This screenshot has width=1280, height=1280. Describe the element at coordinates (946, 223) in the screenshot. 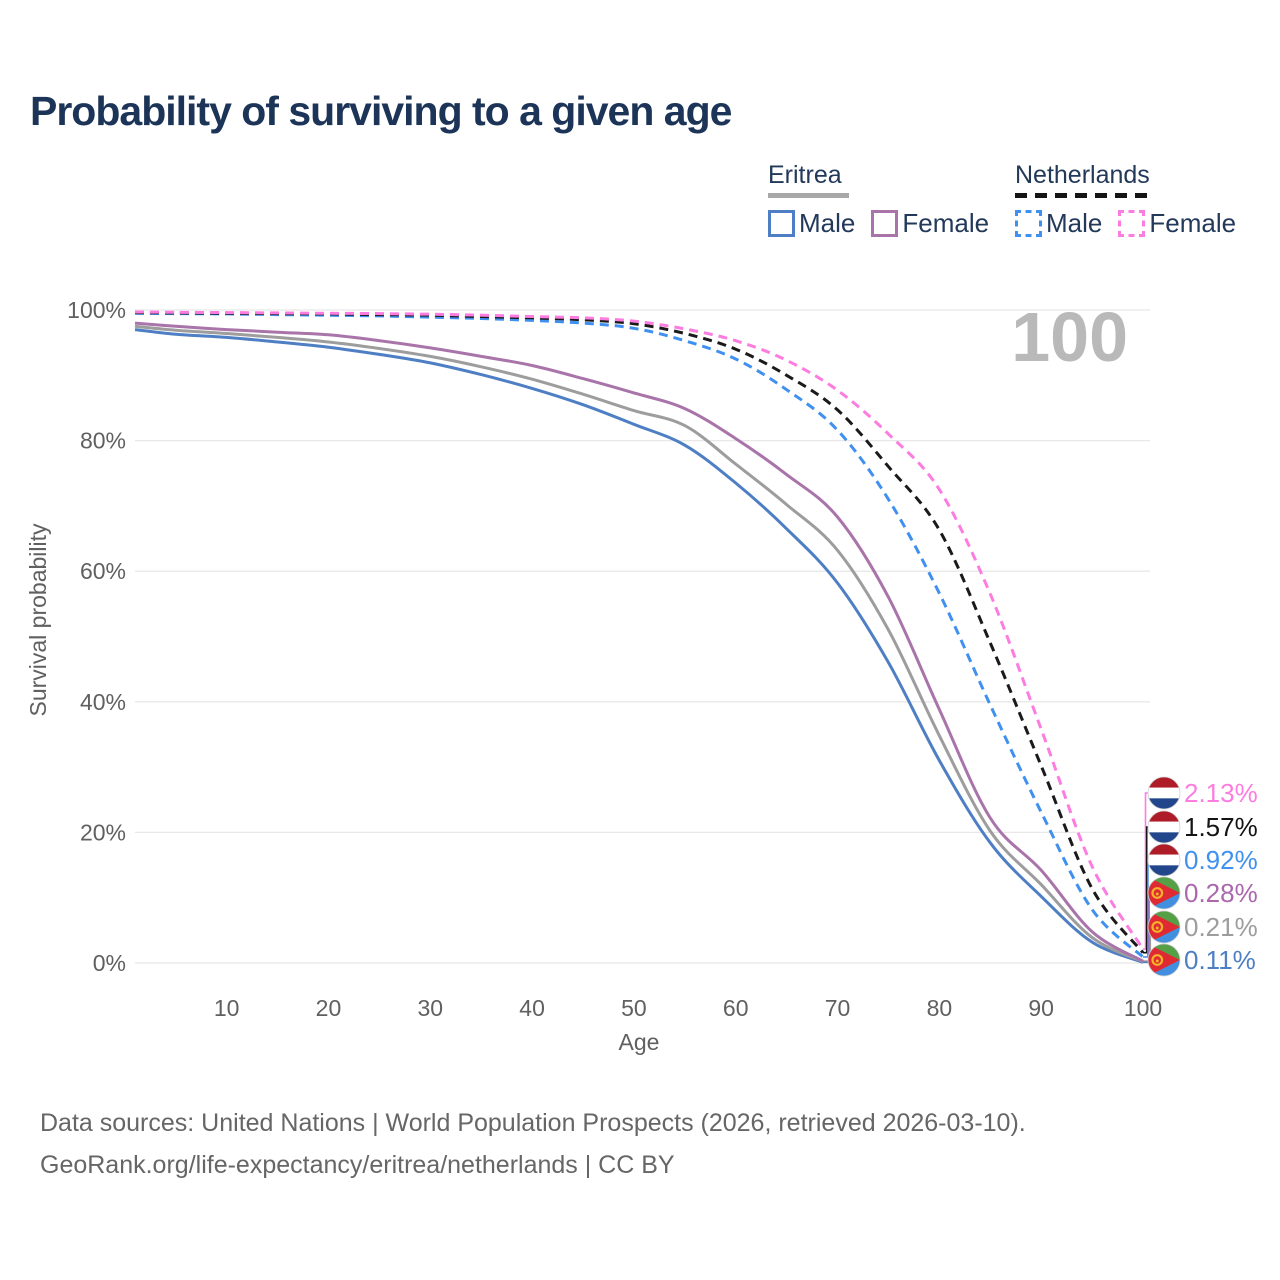

I see `legend-label-eritrea-female: Female` at that location.